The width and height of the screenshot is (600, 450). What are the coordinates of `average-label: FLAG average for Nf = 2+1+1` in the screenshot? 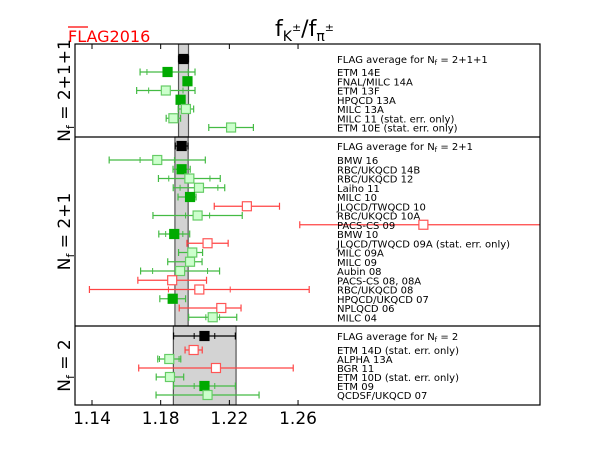 It's located at (412, 61).